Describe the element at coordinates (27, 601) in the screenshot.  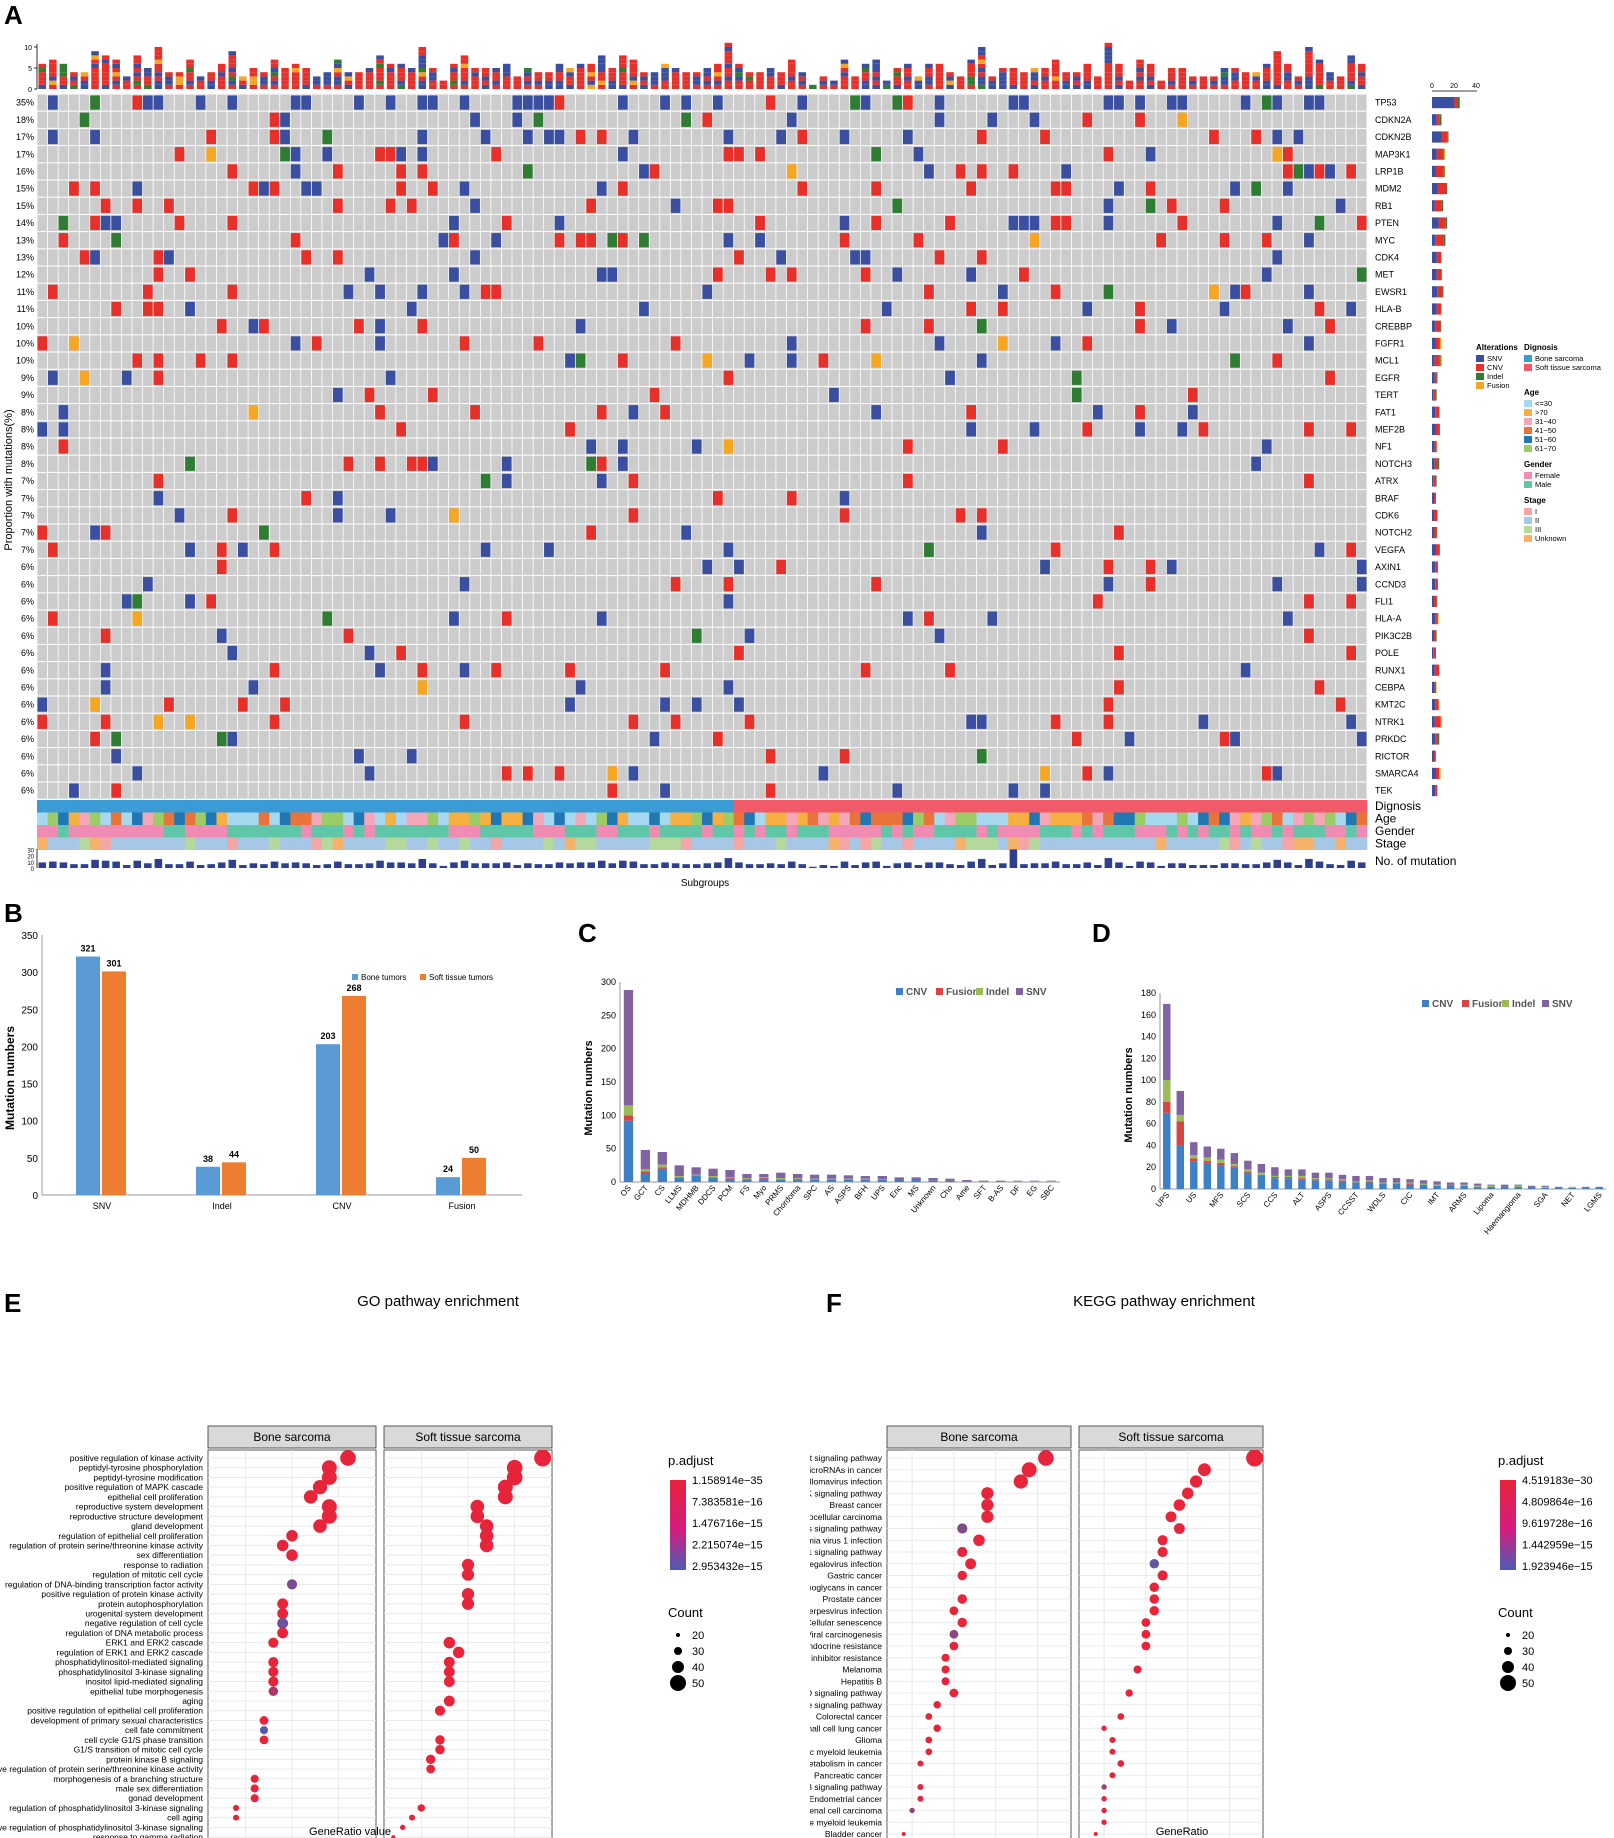
I see `gene-percent: 6%` at that location.